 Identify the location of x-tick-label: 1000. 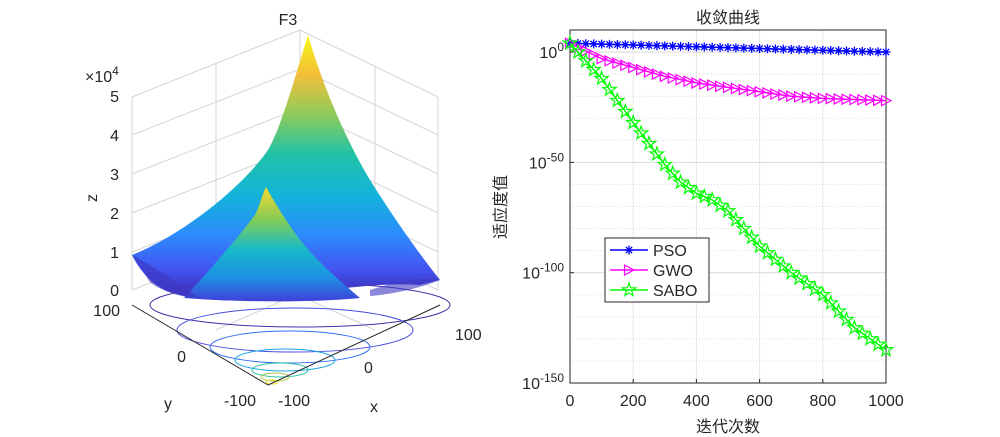
(886, 401).